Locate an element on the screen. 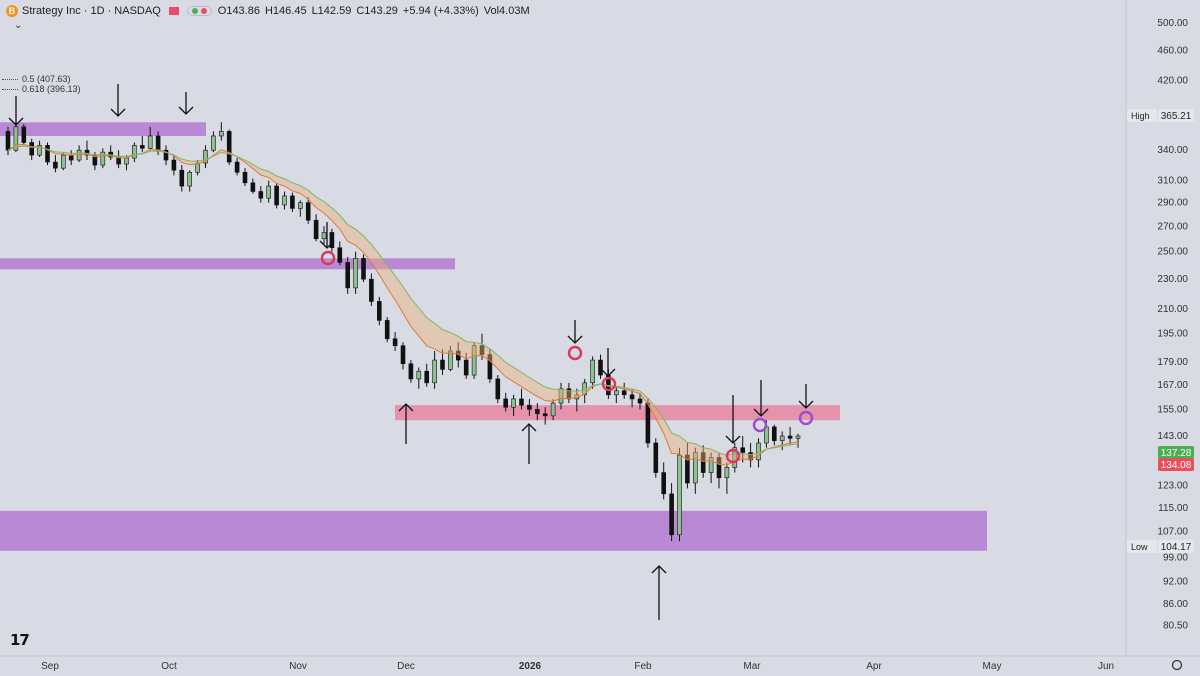 The image size is (1200, 676). x-tick-label: Sep is located at coordinates (50, 666).